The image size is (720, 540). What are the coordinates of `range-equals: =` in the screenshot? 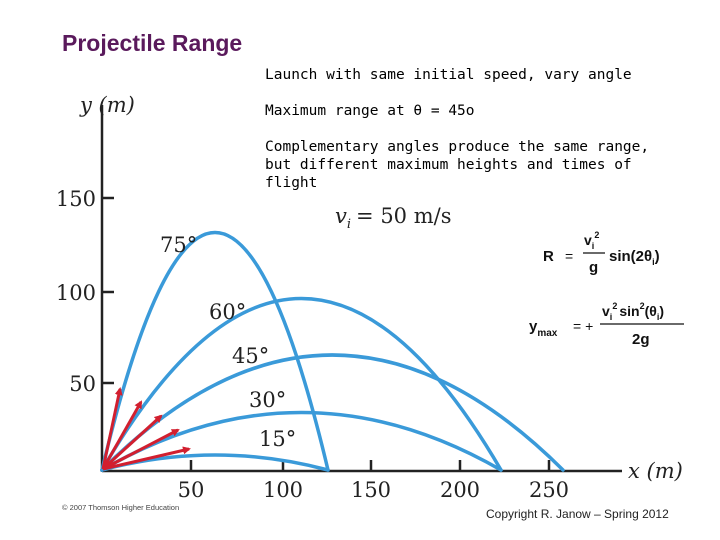 It's located at (569, 256).